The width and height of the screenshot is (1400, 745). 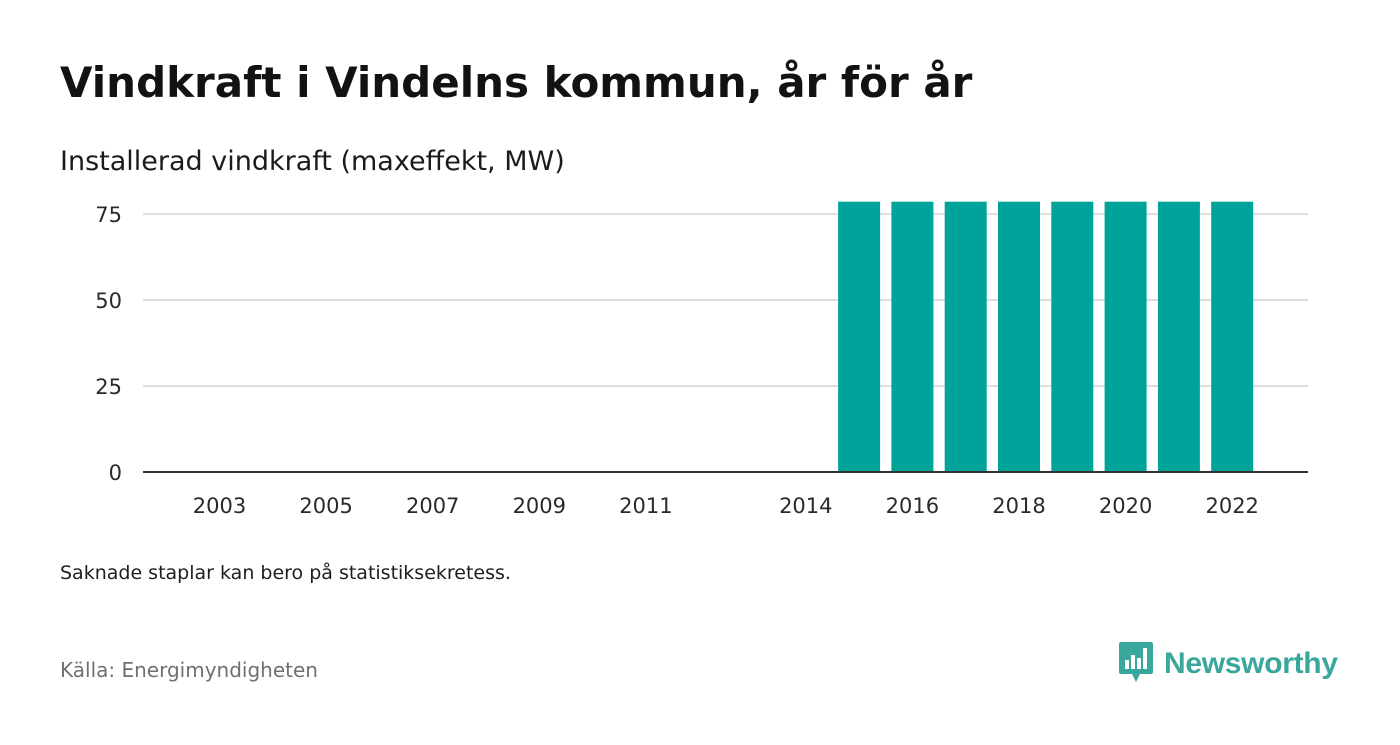 What do you see at coordinates (1232, 336) in the screenshot?
I see `bar-2022` at bounding box center [1232, 336].